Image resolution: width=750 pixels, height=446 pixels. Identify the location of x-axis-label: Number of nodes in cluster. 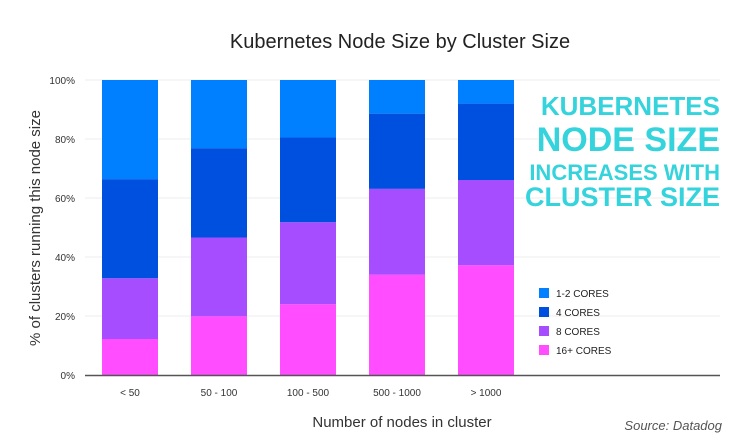
(401, 422).